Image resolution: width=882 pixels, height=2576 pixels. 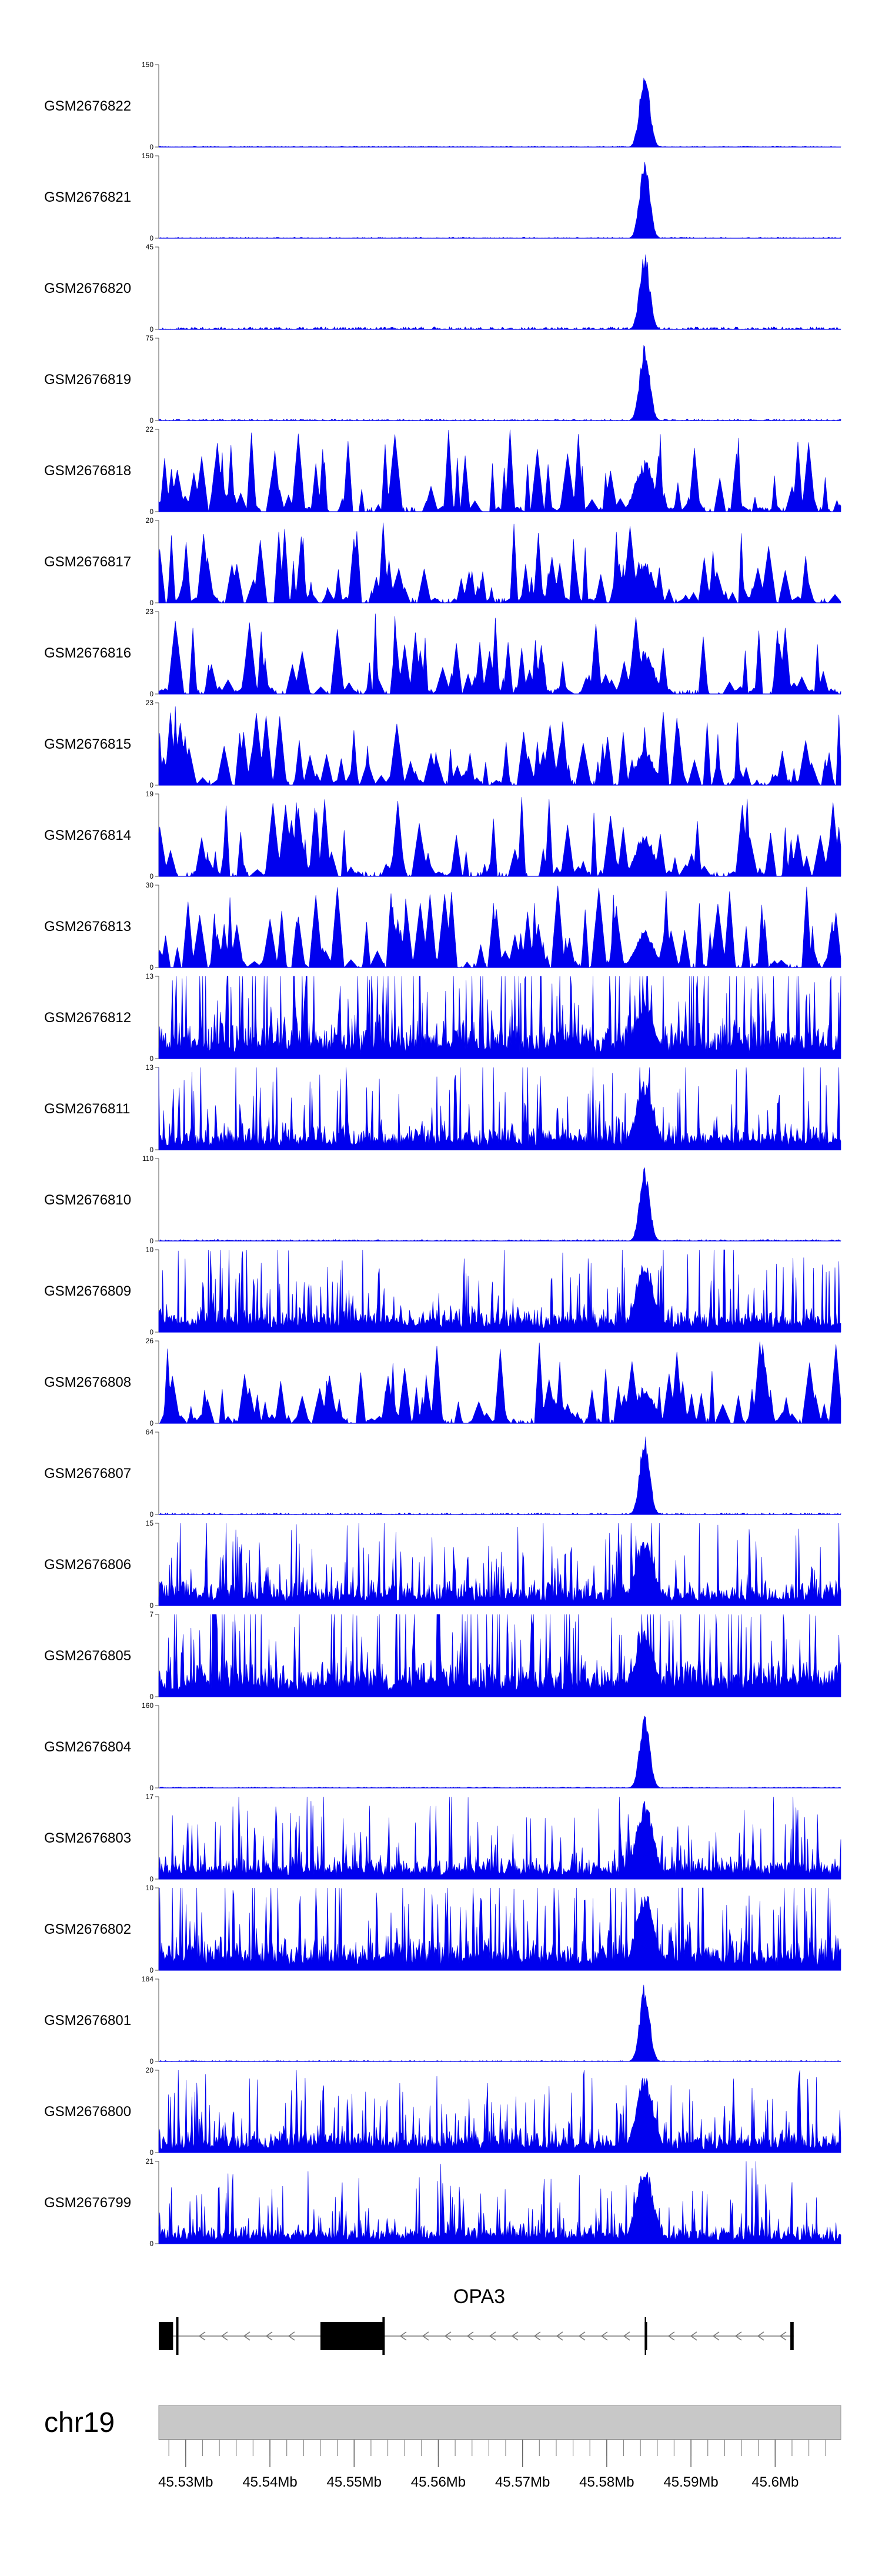 I want to click on track-GSM2676816: GSM2676816 23 0, so click(x=442, y=653).